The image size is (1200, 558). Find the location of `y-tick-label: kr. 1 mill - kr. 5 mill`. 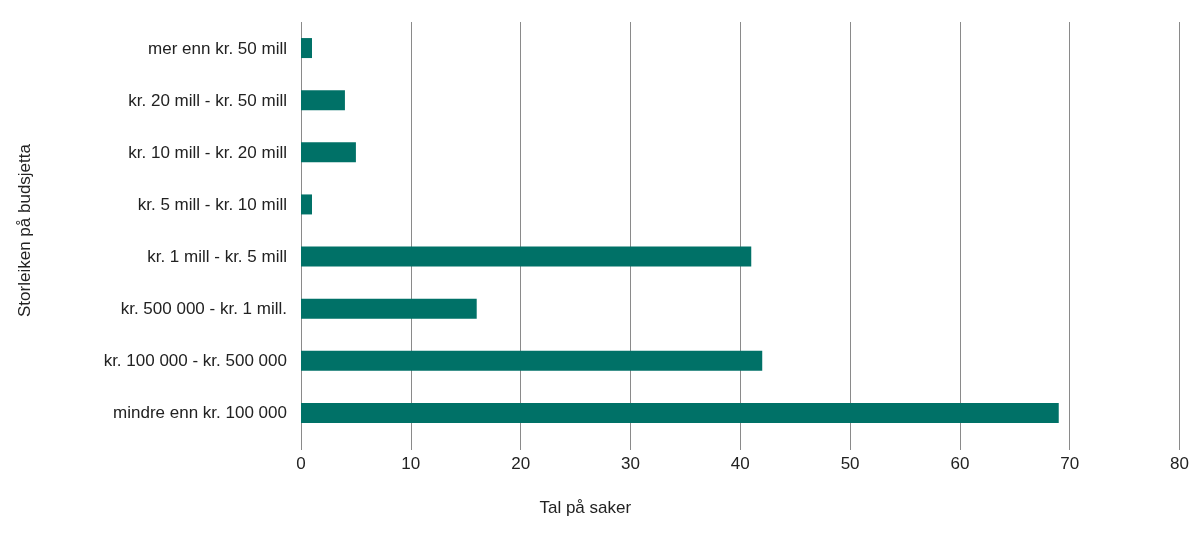

y-tick-label: kr. 1 mill - kr. 5 mill is located at coordinates (217, 257).